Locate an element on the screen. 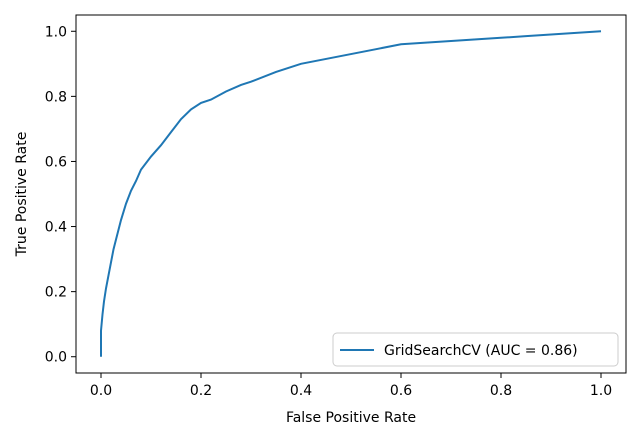  y-tick-label: 0.2 is located at coordinates (56, 293).